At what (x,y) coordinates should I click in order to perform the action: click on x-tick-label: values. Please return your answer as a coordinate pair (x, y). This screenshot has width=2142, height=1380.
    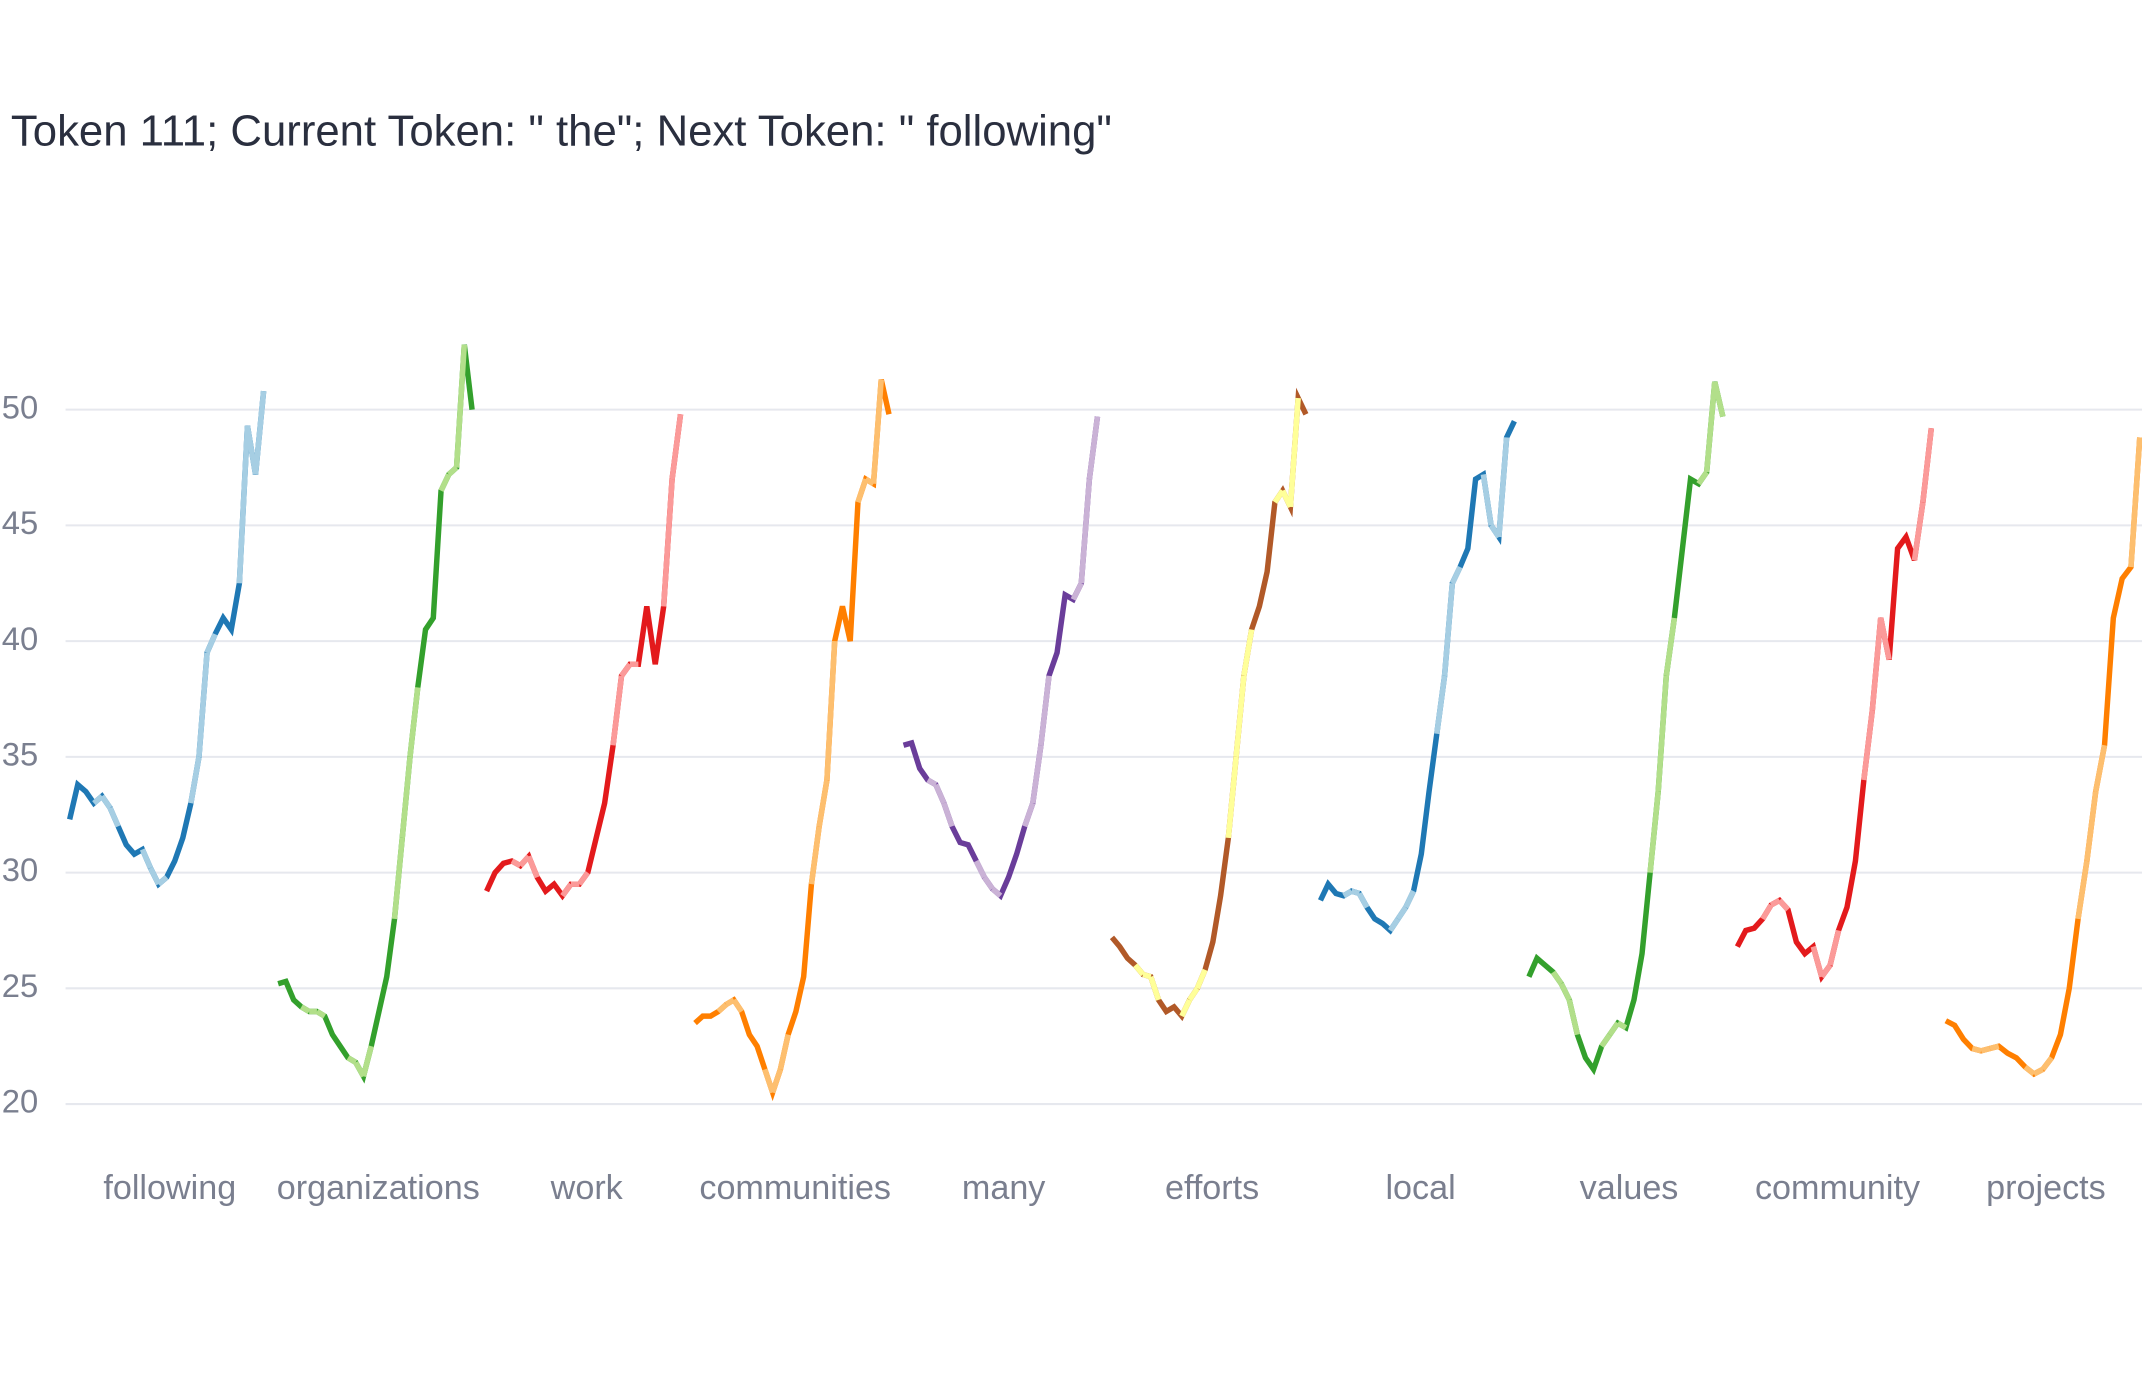
    Looking at the image, I should click on (1629, 1188).